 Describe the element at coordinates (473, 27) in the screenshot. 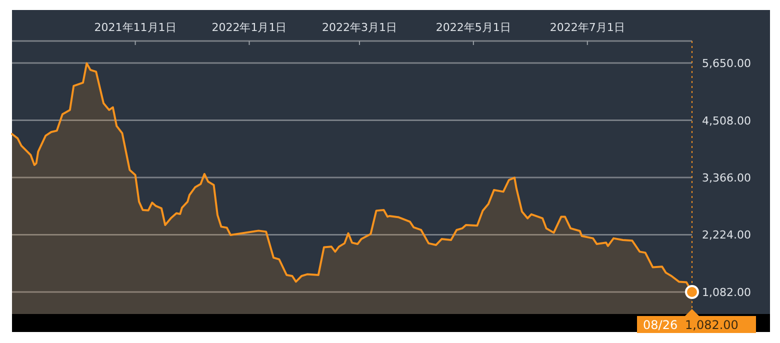

I see `x-tick-label: 2022年5月1日` at that location.